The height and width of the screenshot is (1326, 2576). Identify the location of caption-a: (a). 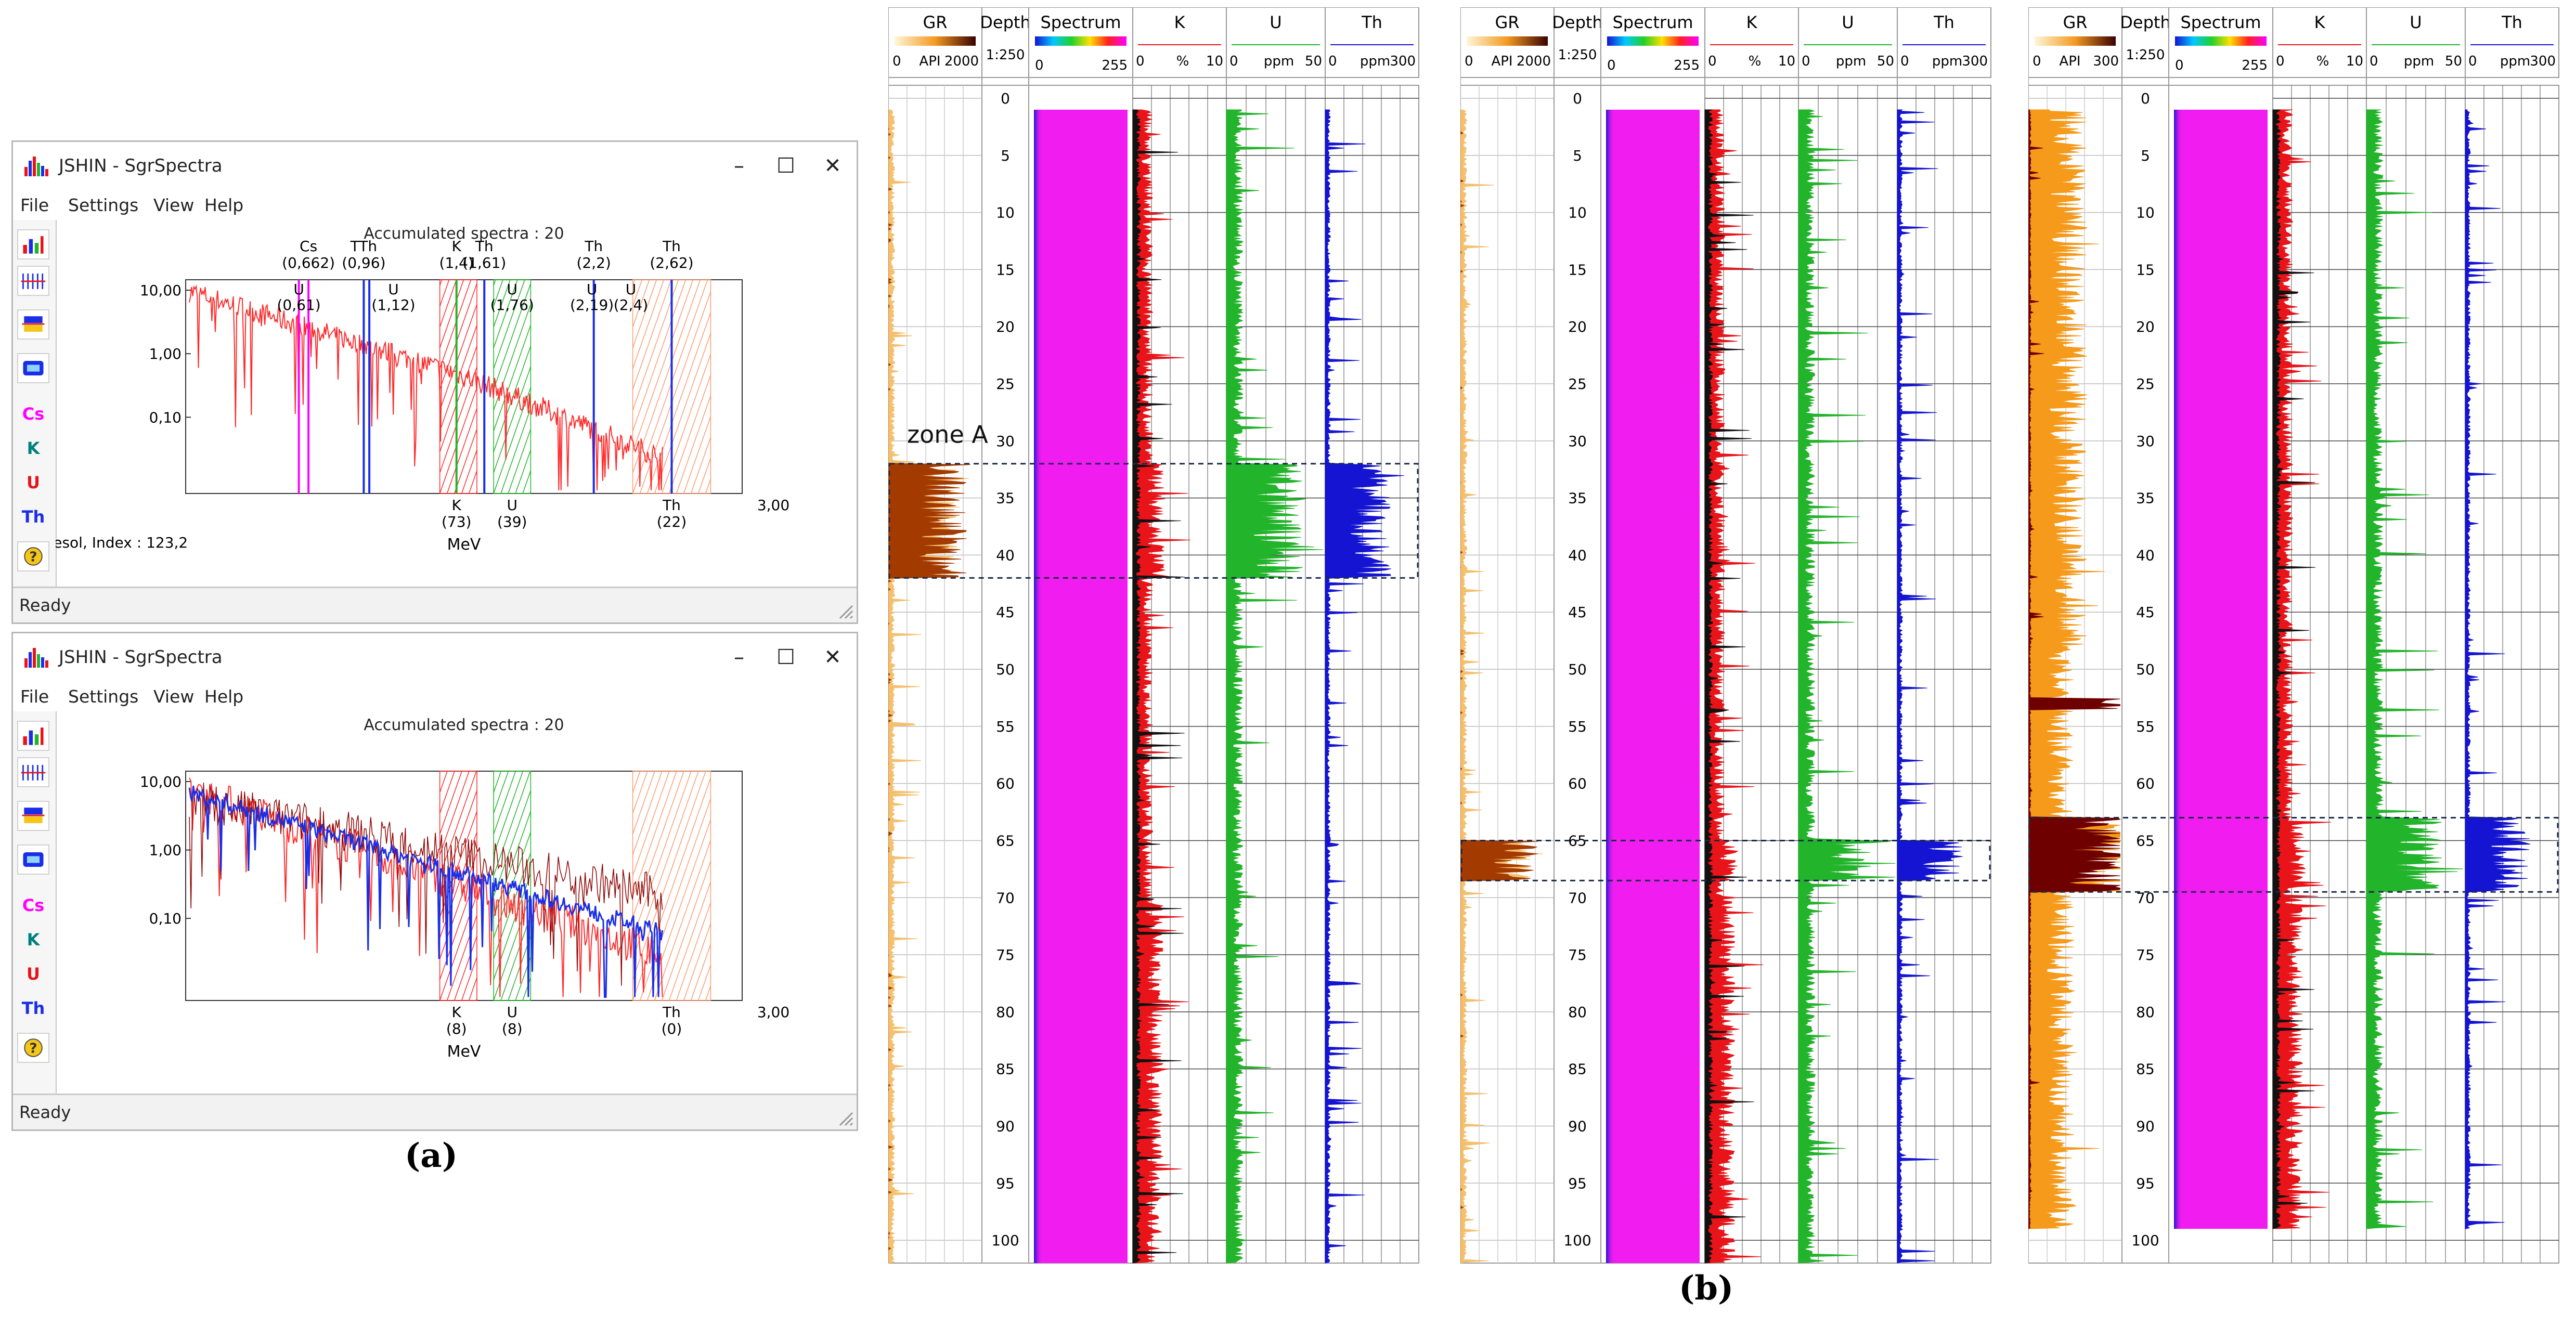
(432, 1155).